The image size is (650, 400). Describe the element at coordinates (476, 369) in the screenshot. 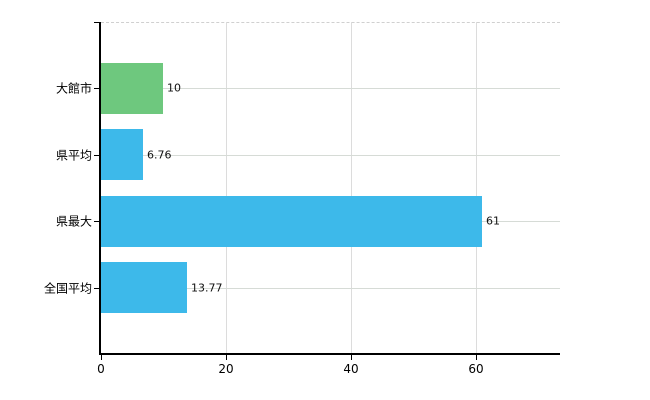

I see `x-tick-label: 60` at that location.